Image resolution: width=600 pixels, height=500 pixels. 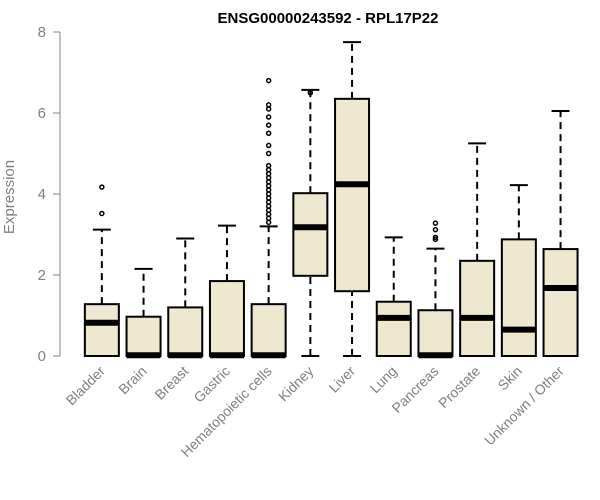 What do you see at coordinates (393, 297) in the screenshot?
I see `box-lung` at bounding box center [393, 297].